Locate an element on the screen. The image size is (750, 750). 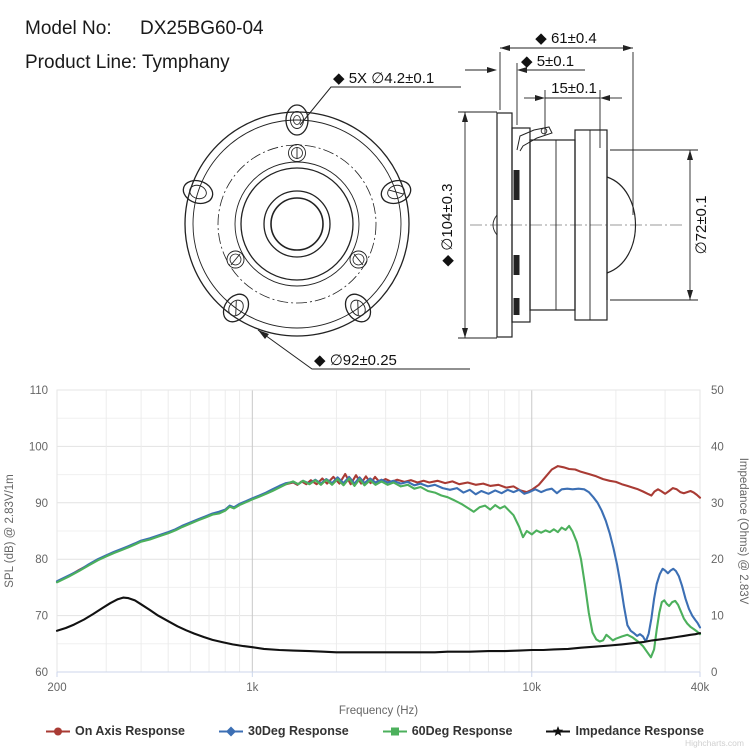
y-right-tick-label: 30 is located at coordinates (717, 504).